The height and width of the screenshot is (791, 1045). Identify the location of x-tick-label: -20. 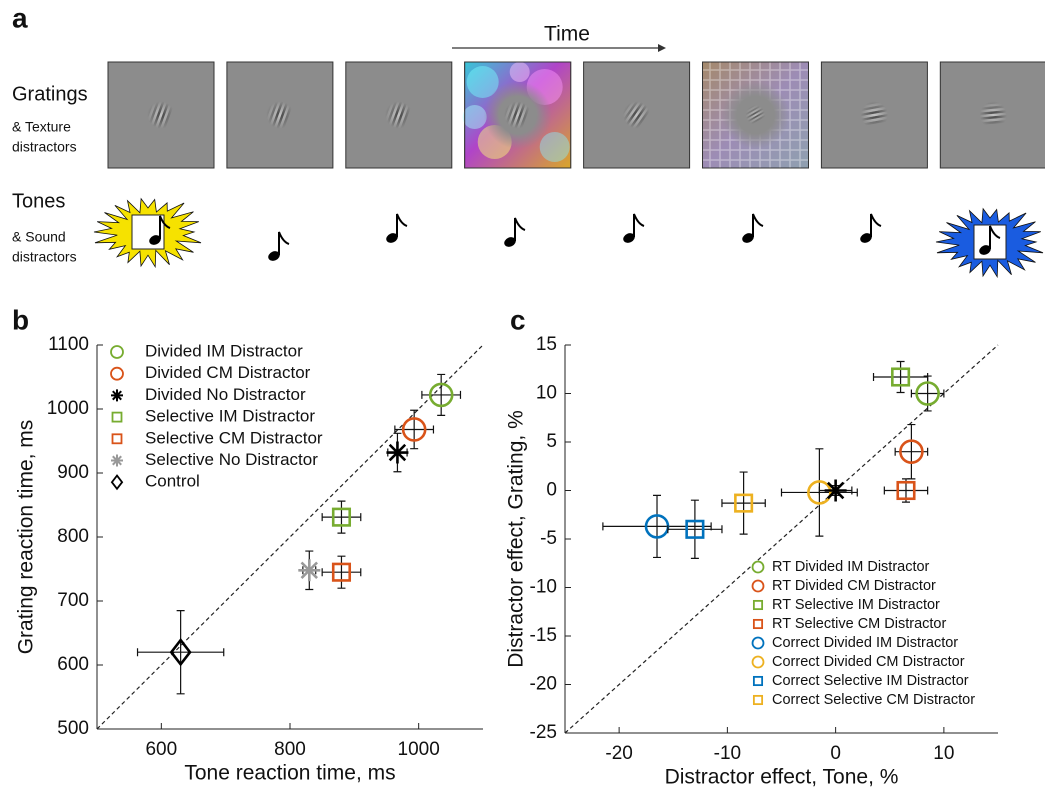
(618, 753).